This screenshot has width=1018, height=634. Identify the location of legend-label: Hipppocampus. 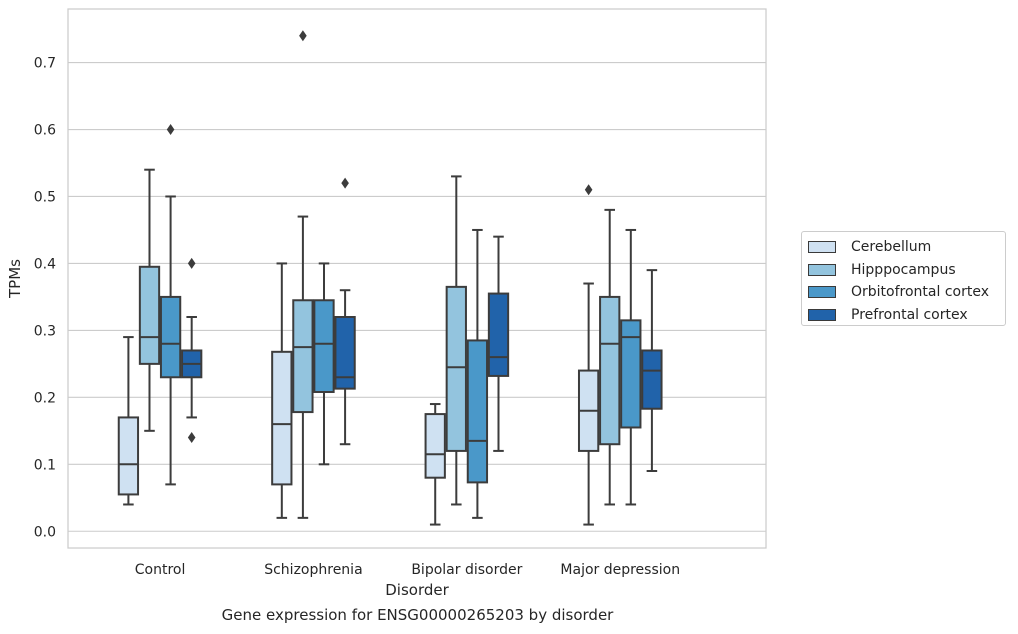
(903, 269).